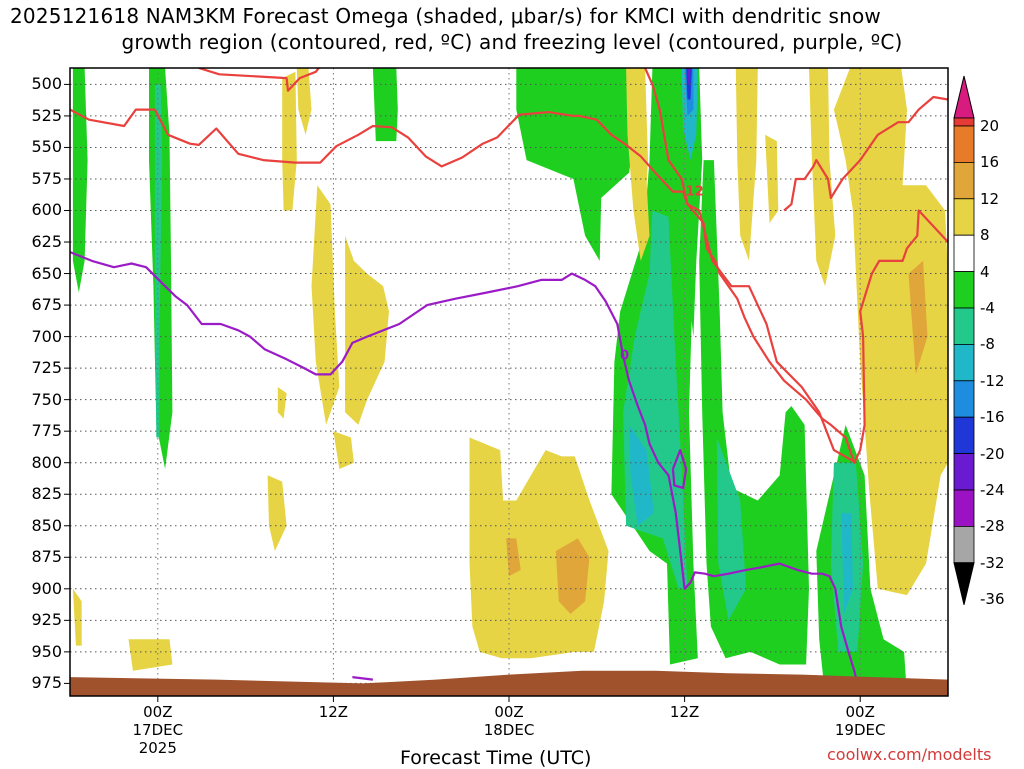 The image size is (1024, 769). I want to click on colorbar-label: 16, so click(990, 162).